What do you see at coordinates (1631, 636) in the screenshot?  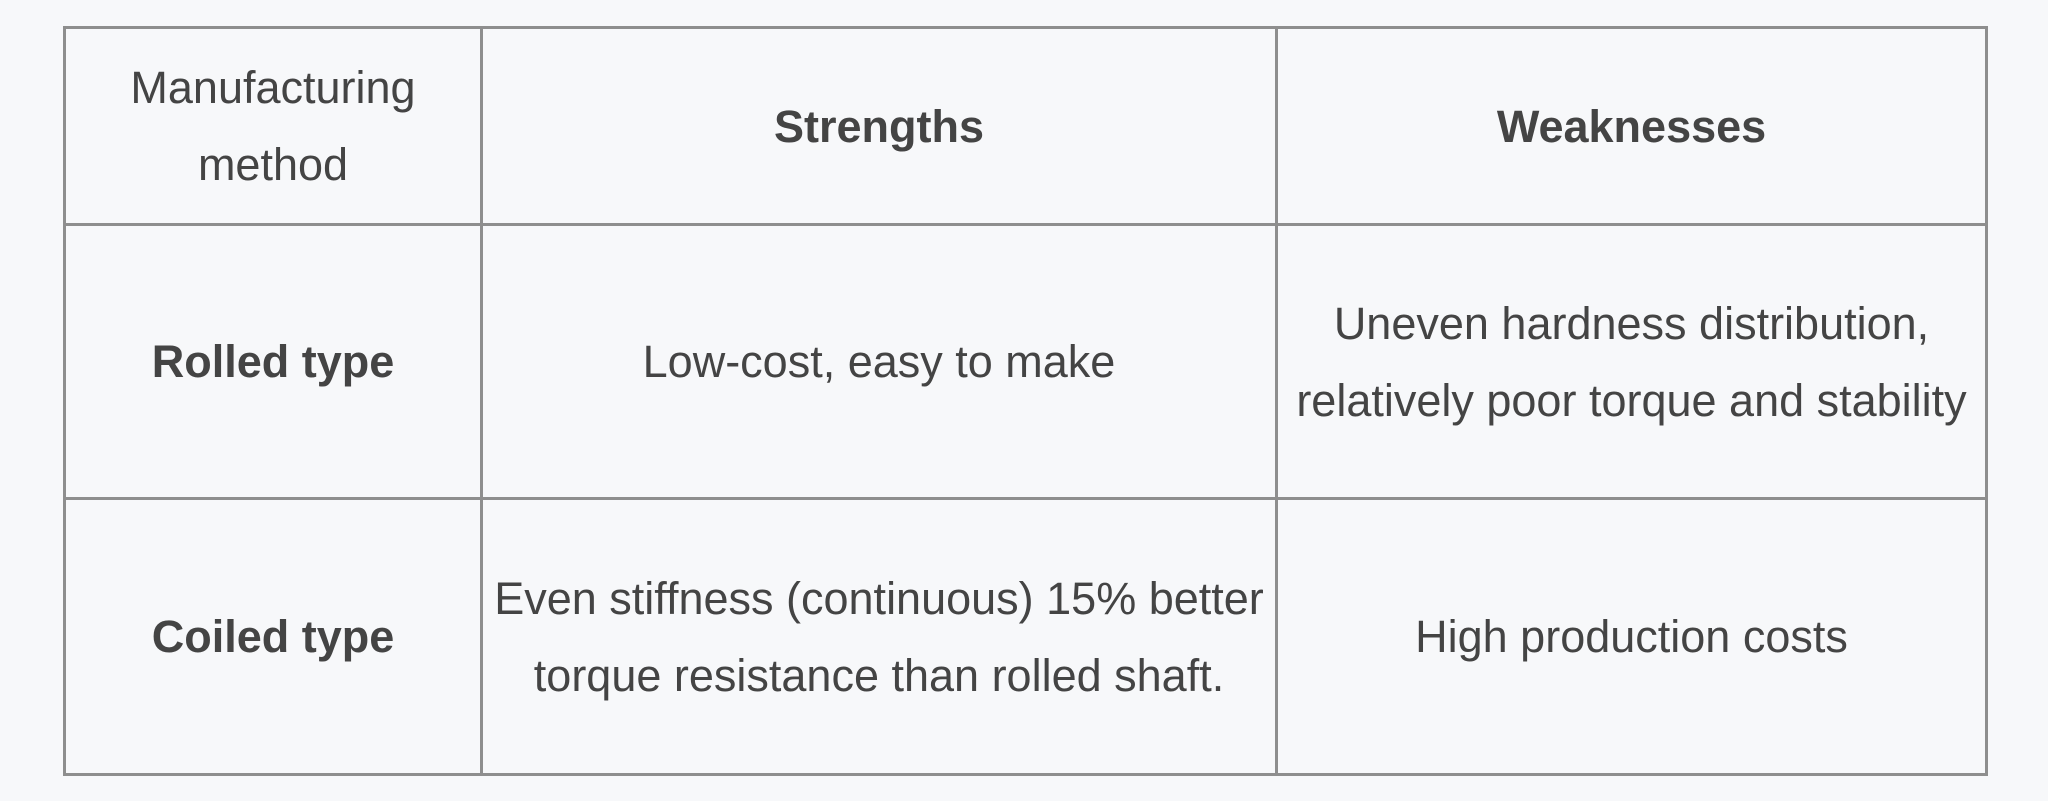 I see `row-weaknesses-cell: High production costs` at bounding box center [1631, 636].